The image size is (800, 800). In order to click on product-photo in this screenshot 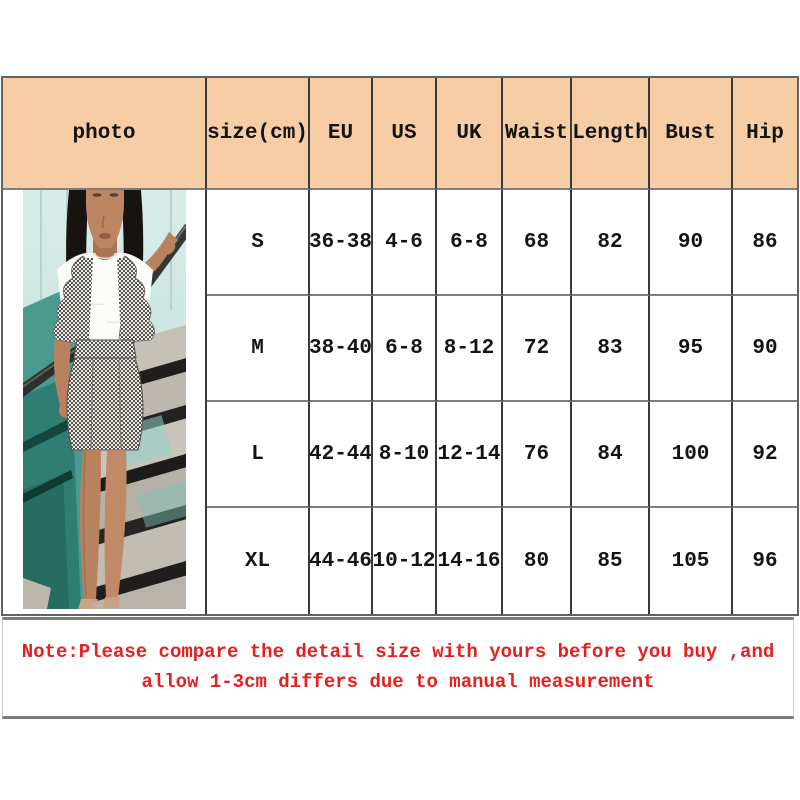, I will do `click(104, 399)`.